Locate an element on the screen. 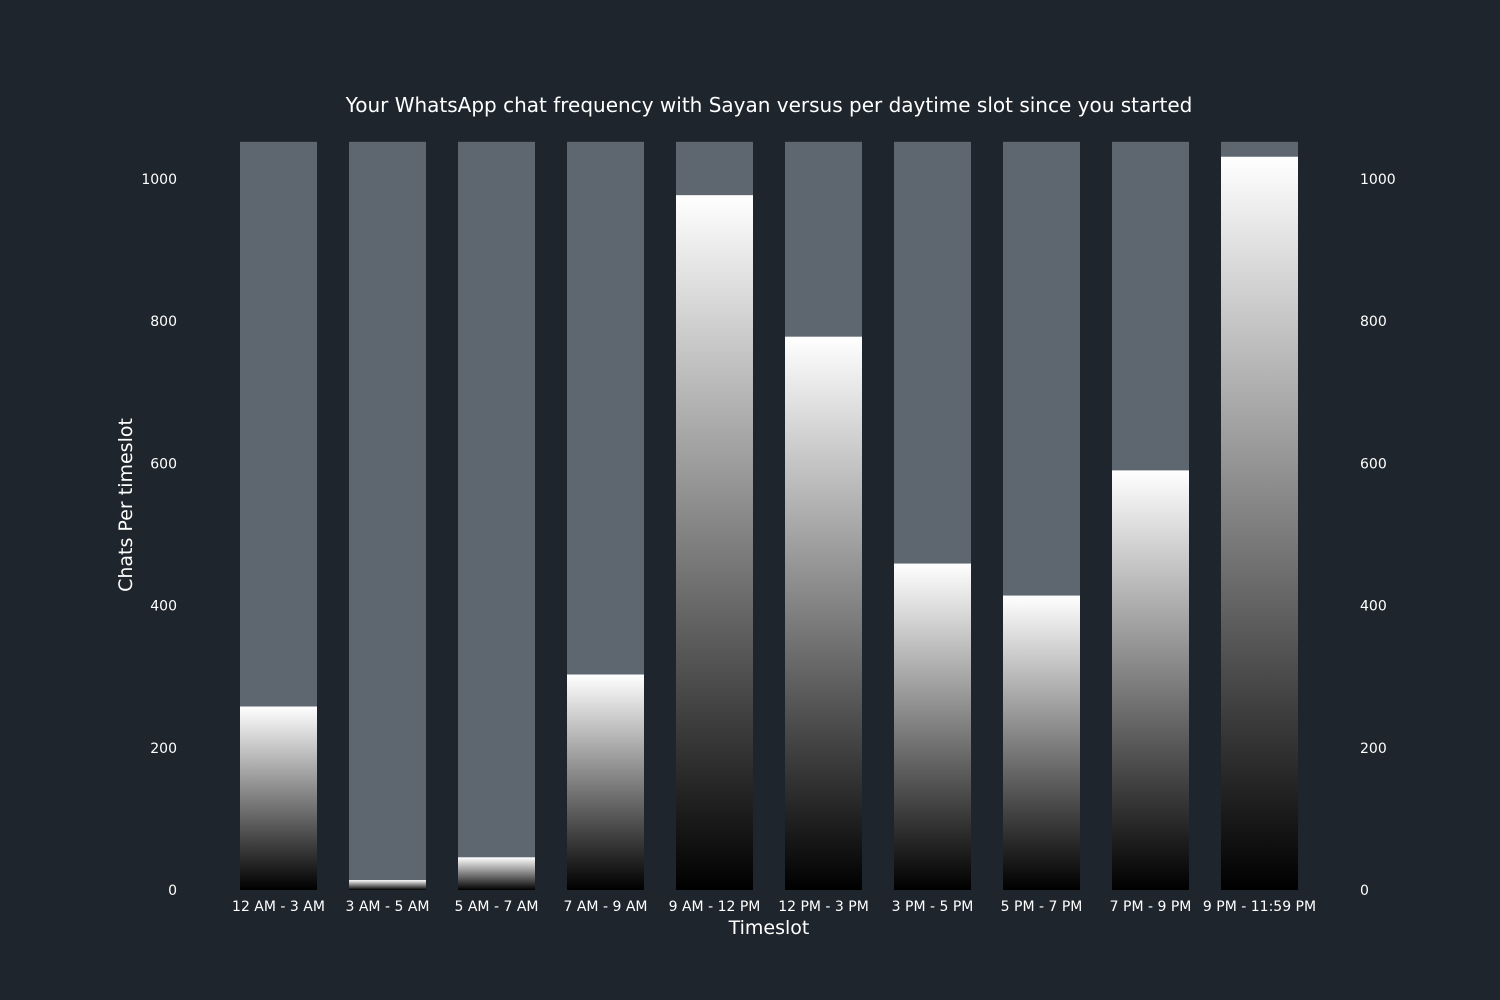 This screenshot has width=1500, height=1000. x-tick-label: 3 AM - 5 AM is located at coordinates (388, 907).